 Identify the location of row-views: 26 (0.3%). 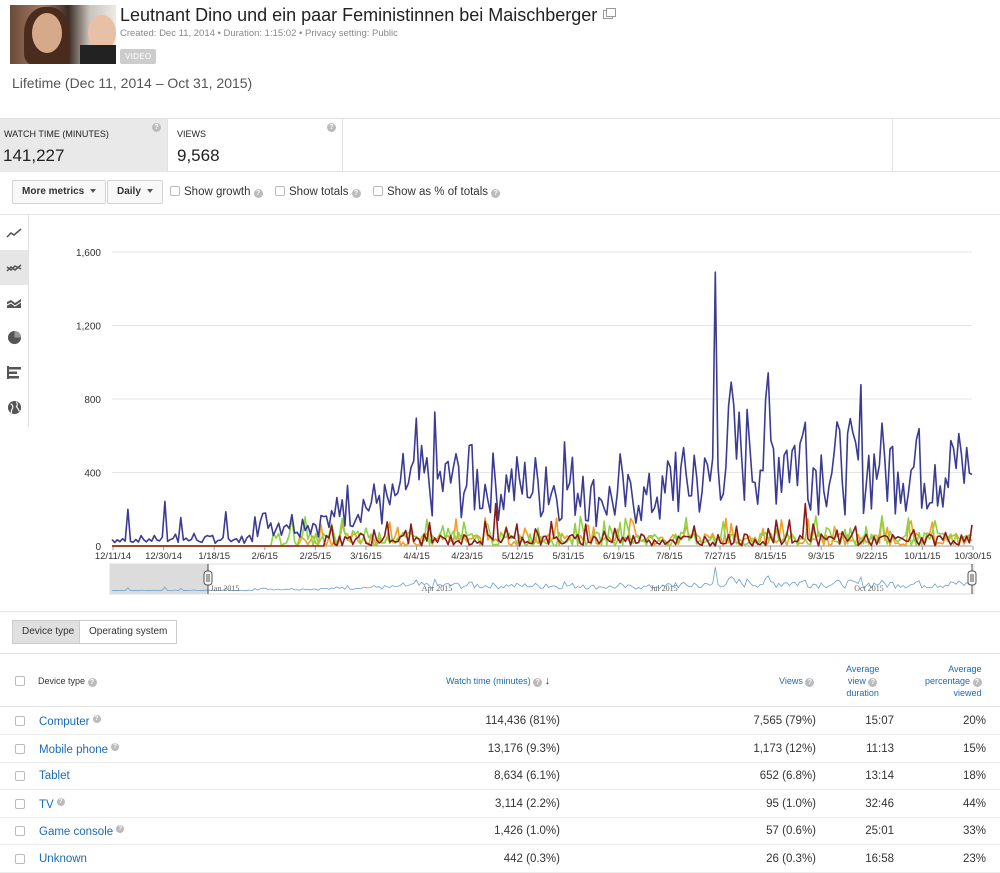
(791, 859).